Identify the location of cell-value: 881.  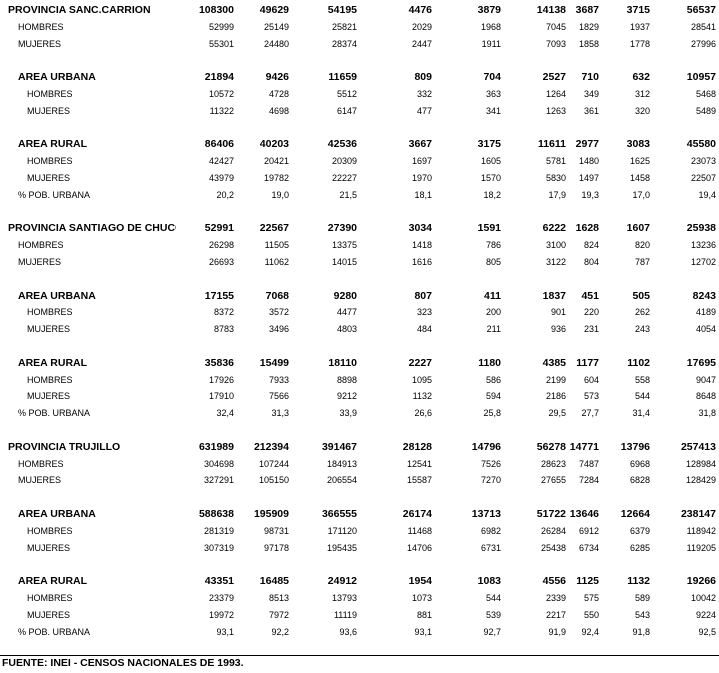
(424, 614).